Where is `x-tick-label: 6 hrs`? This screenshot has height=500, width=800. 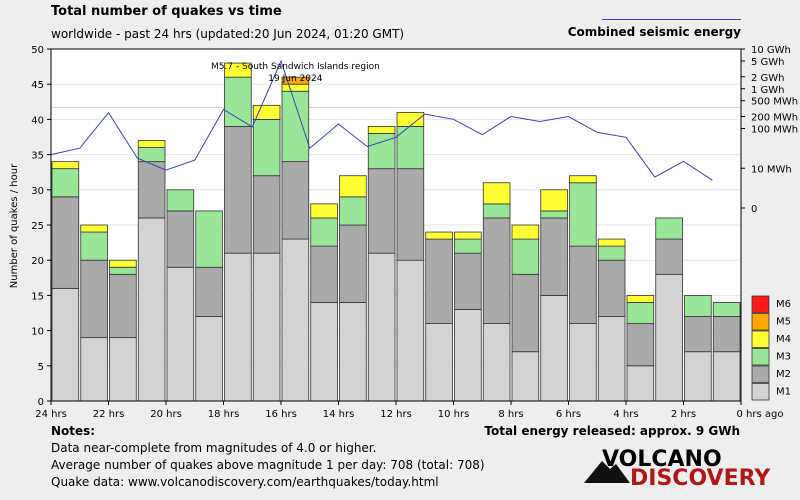 x-tick-label: 6 hrs is located at coordinates (568, 414).